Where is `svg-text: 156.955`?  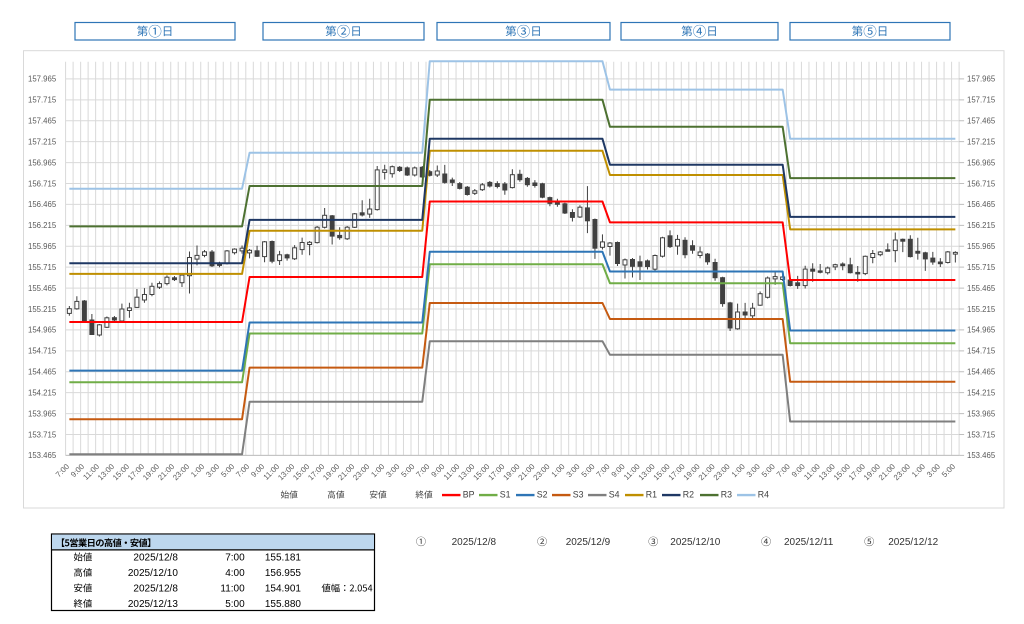 svg-text: 156.955 is located at coordinates (283, 573).